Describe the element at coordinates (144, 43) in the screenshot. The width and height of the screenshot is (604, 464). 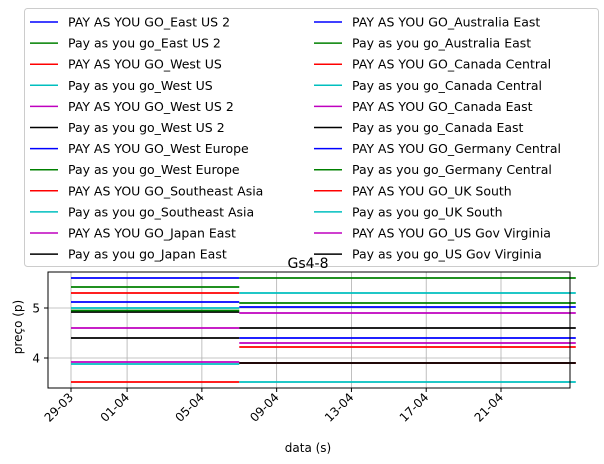
I see `legend-entry: Pay as you go_East US 2` at that location.